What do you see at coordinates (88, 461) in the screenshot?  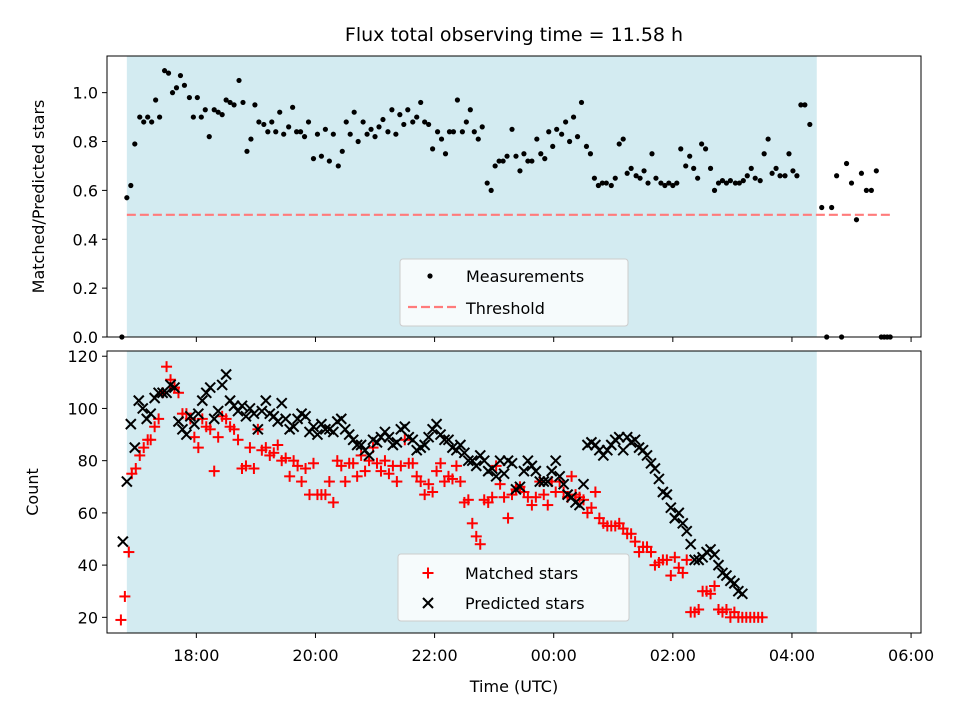 I see `y-tick-label: 80` at bounding box center [88, 461].